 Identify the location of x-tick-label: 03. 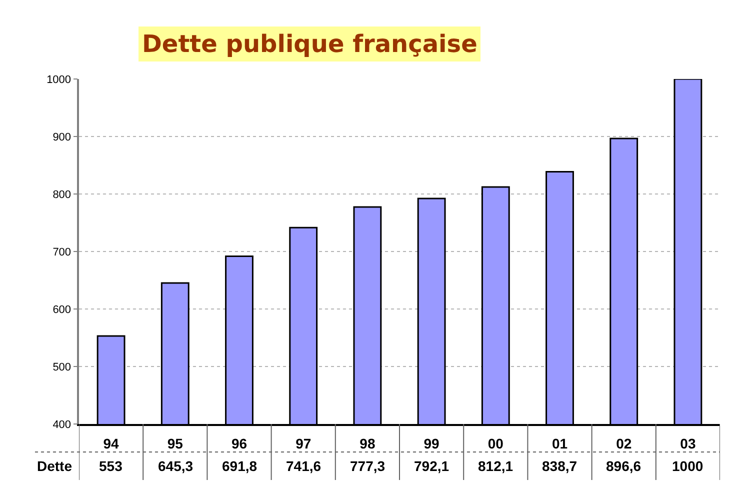
(688, 444).